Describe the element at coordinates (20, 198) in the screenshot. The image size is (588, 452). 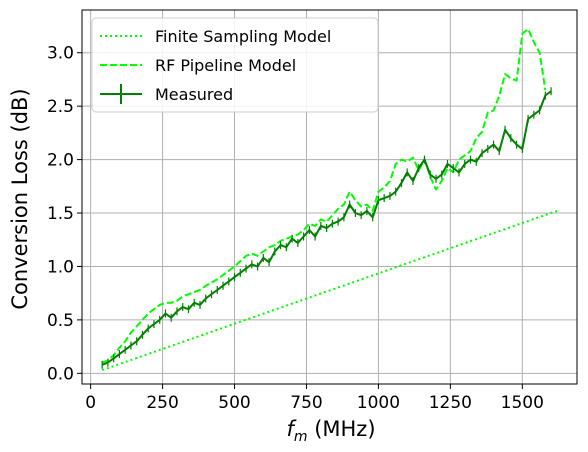
I see `y-axis-label: Conversion Loss (dB)` at that location.